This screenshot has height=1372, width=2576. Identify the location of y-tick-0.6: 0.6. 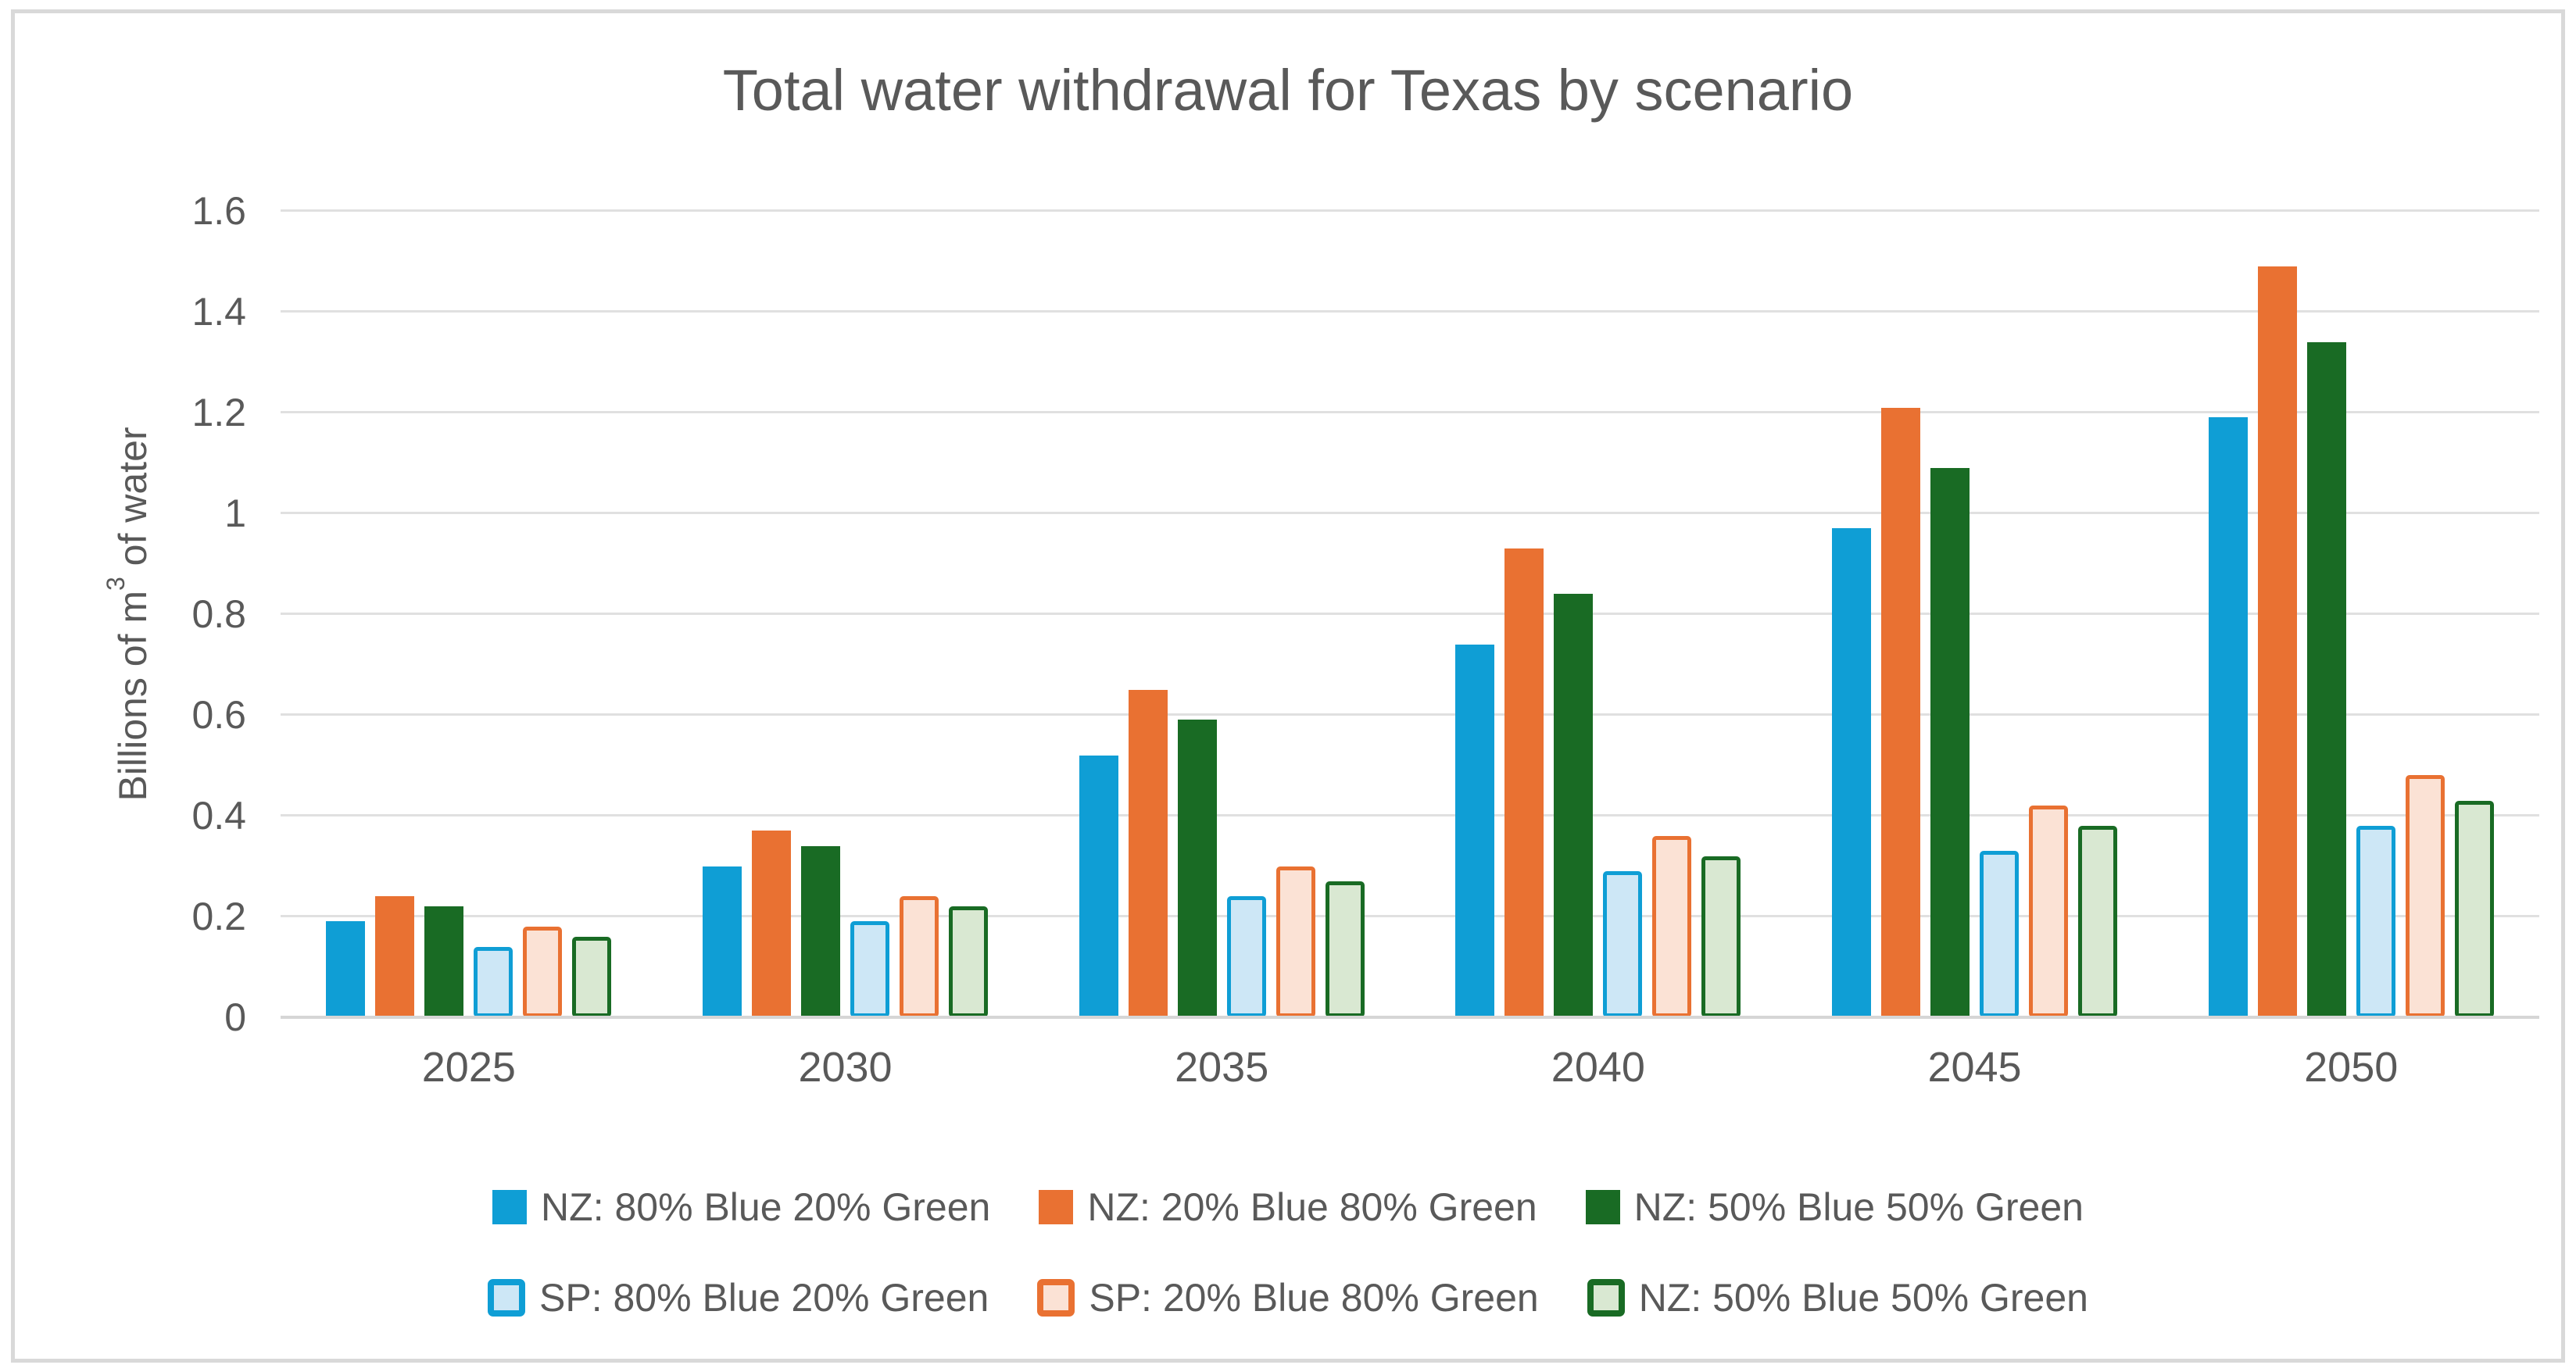
(218, 715).